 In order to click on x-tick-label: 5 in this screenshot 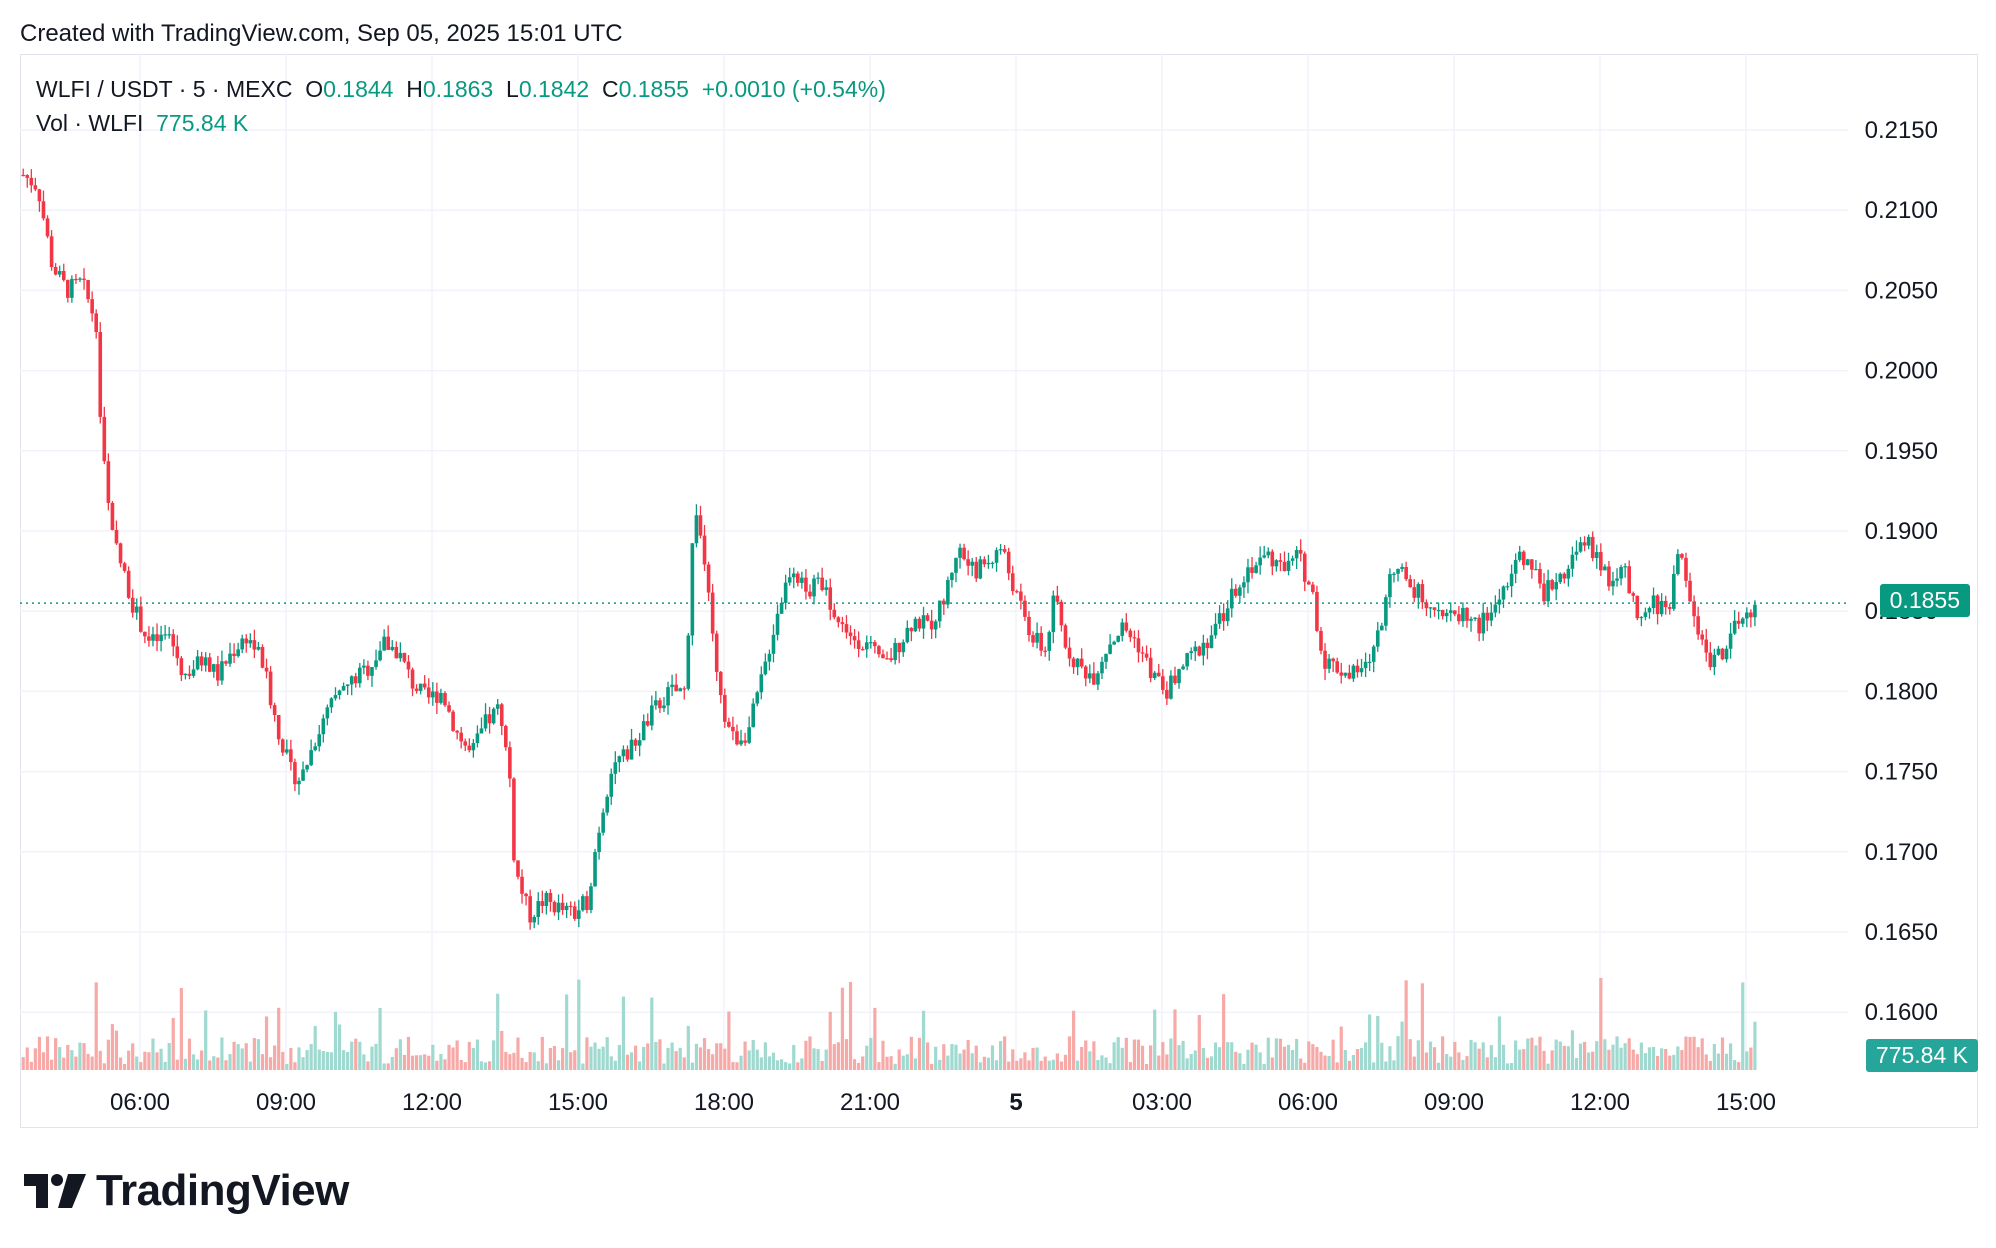, I will do `click(1015, 1102)`.